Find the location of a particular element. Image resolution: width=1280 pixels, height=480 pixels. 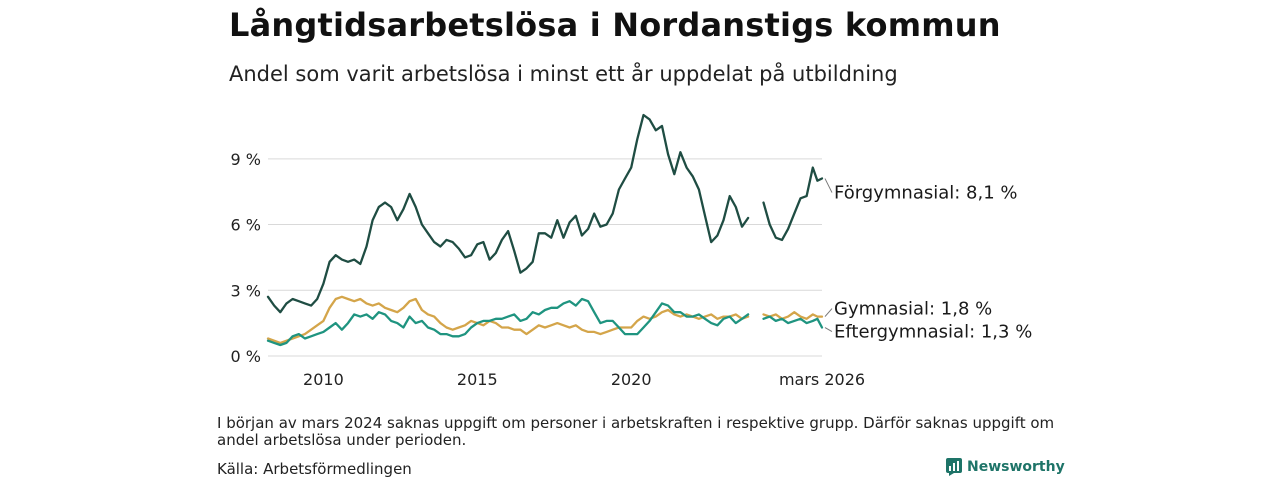

source-note: Källa: Arbetsförmedlingen is located at coordinates (314, 469).